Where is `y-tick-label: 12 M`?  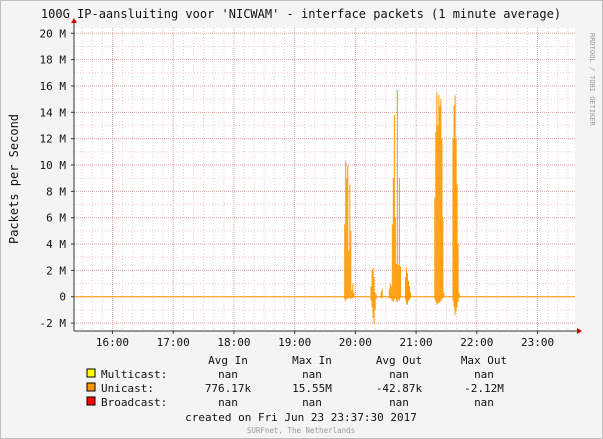
y-tick-label: 12 M is located at coordinates (53, 139).